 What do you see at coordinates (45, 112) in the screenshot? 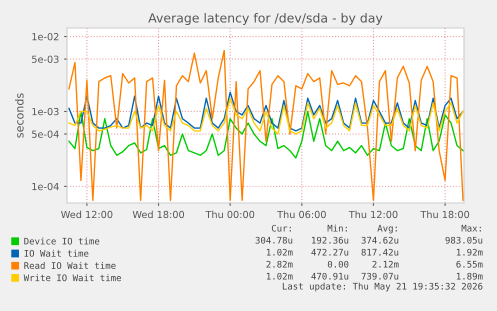
I see `y-tick-label: 1e-03` at bounding box center [45, 112].